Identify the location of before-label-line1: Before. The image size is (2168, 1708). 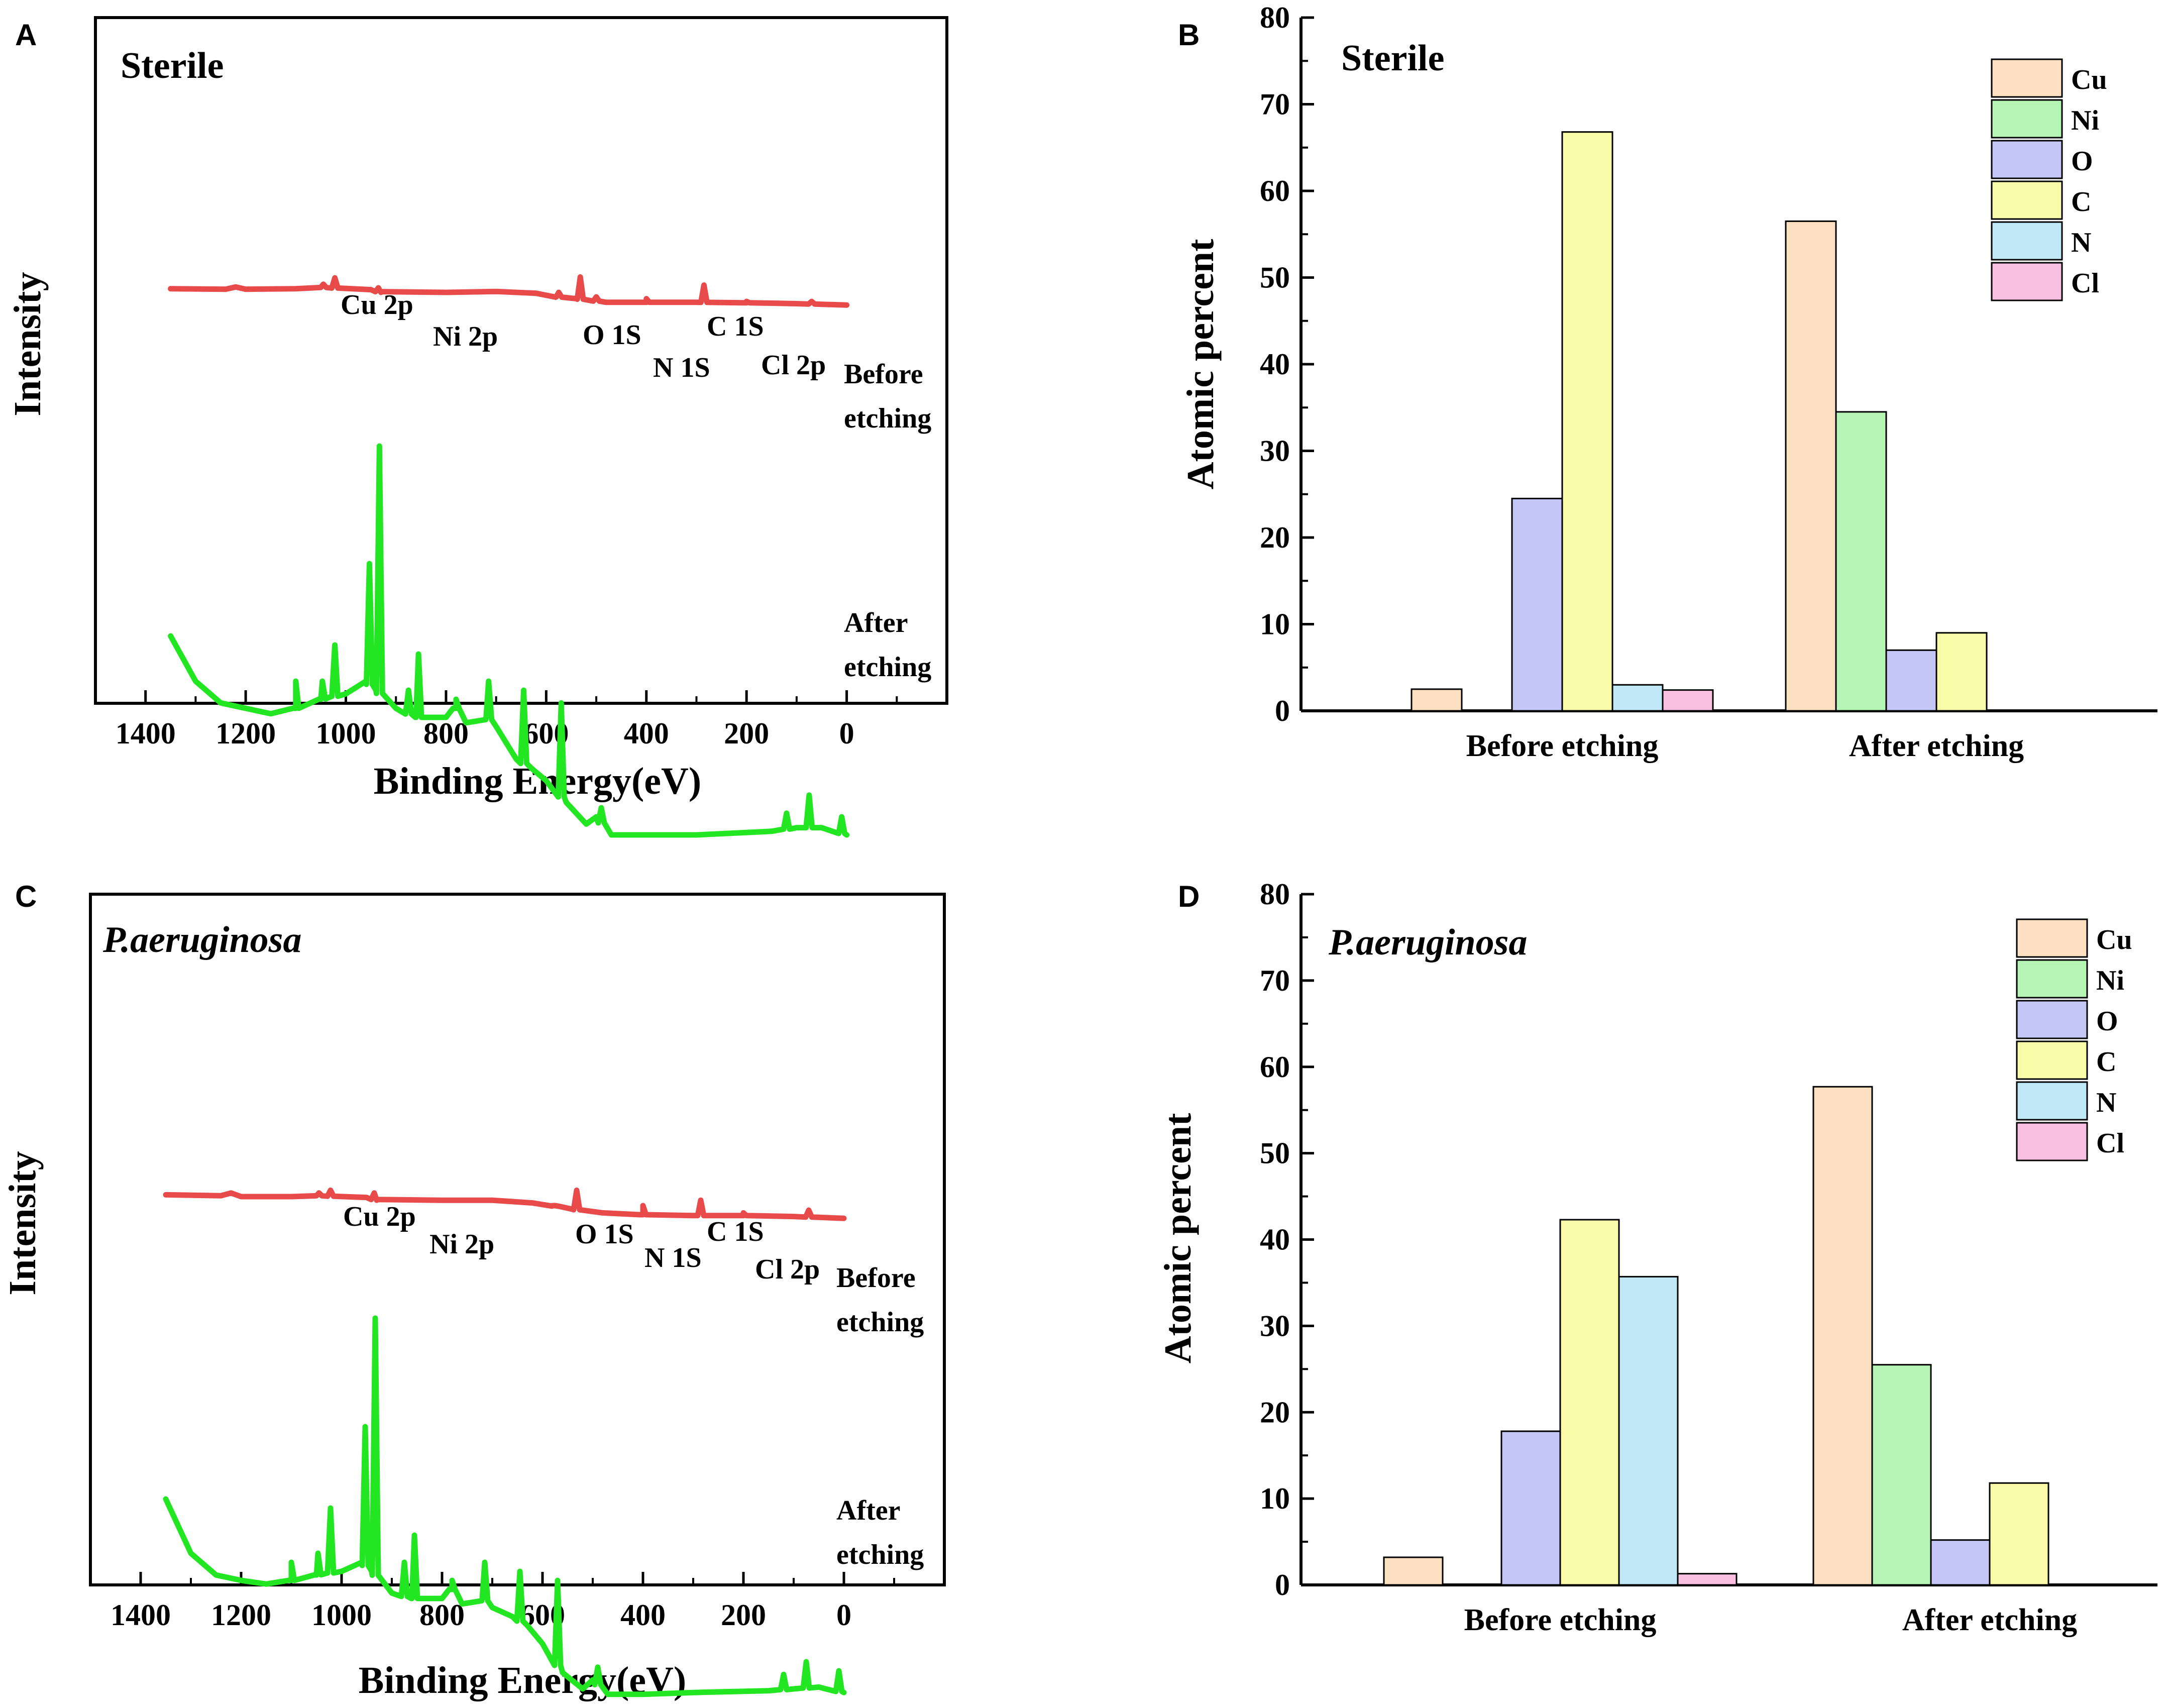
(876, 1278).